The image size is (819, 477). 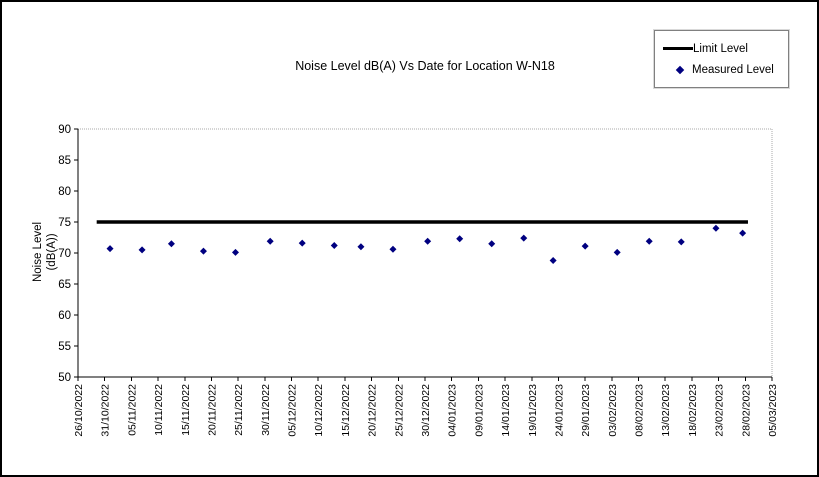 I want to click on x-tick-label: 20/12/2022, so click(x=373, y=410).